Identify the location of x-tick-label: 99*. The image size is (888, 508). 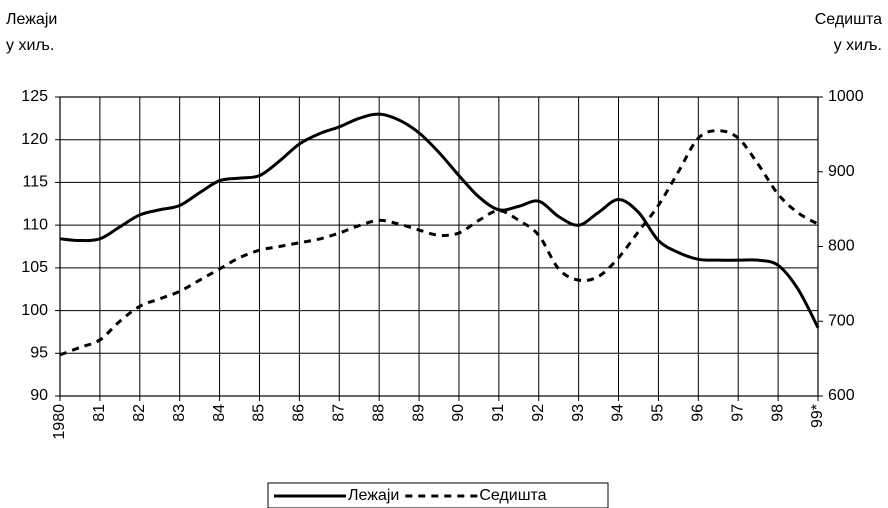
(817, 416).